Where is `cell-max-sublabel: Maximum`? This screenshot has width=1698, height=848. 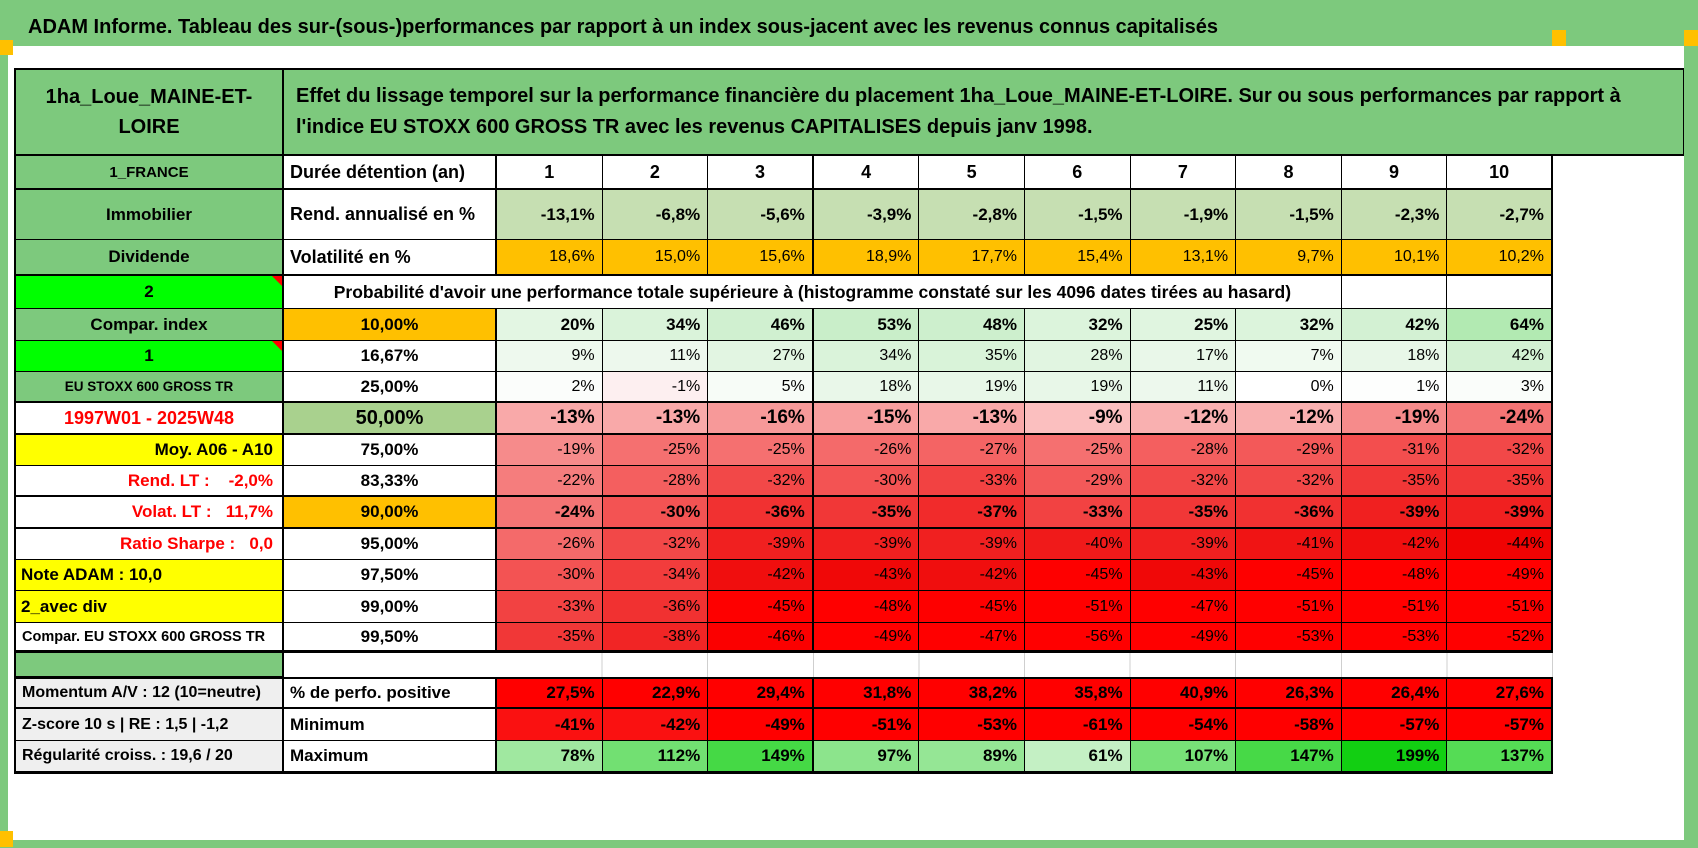 cell-max-sublabel: Maximum is located at coordinates (390, 757).